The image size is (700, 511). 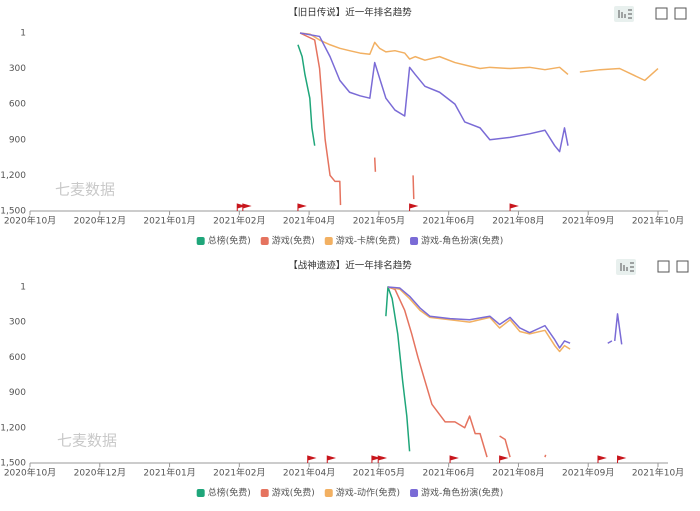 What do you see at coordinates (350, 266) in the screenshot?
I see `chart-title: 【战神遗迹】近一年排名趋势` at bounding box center [350, 266].